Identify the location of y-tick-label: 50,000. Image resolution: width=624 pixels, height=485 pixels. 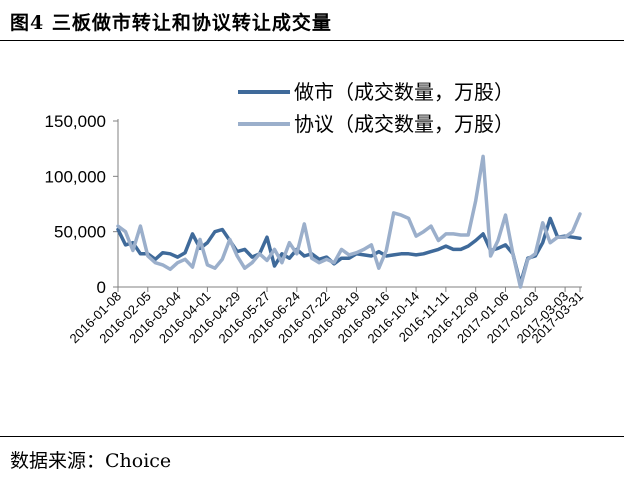
(80, 232).